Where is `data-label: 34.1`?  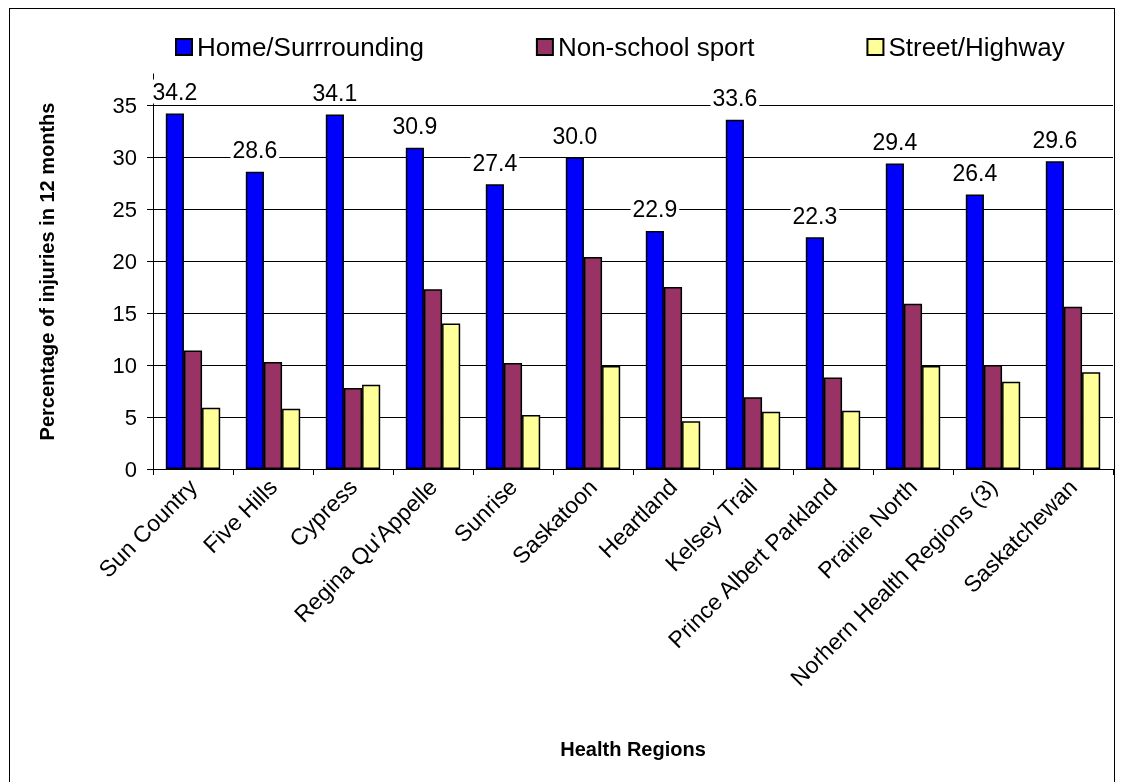 data-label: 34.1 is located at coordinates (335, 93).